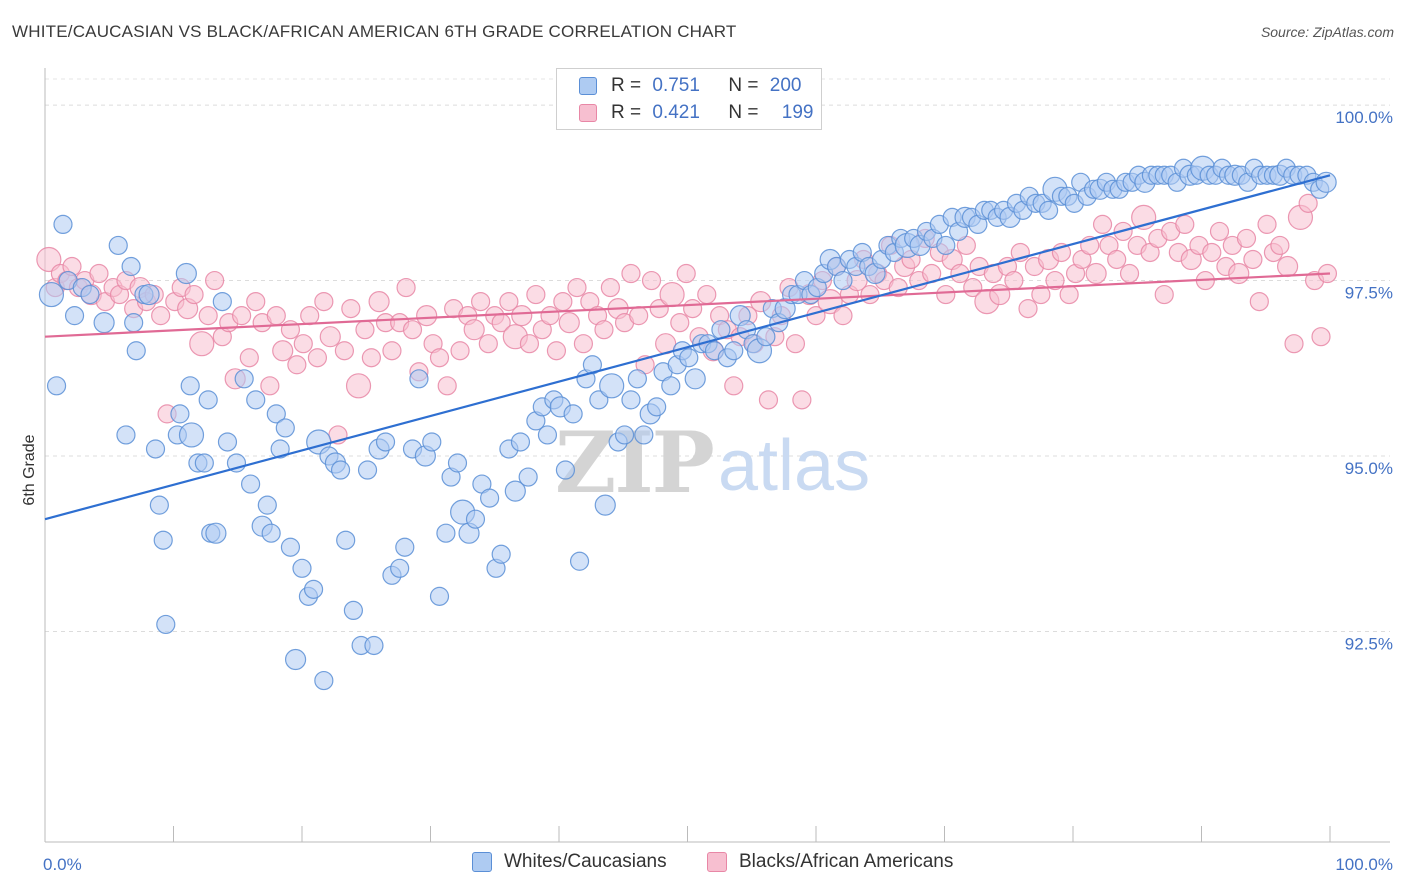 This screenshot has height=892, width=1406. What do you see at coordinates (29, 469) in the screenshot?
I see `y-axis-label: 6th Grade` at bounding box center [29, 469].